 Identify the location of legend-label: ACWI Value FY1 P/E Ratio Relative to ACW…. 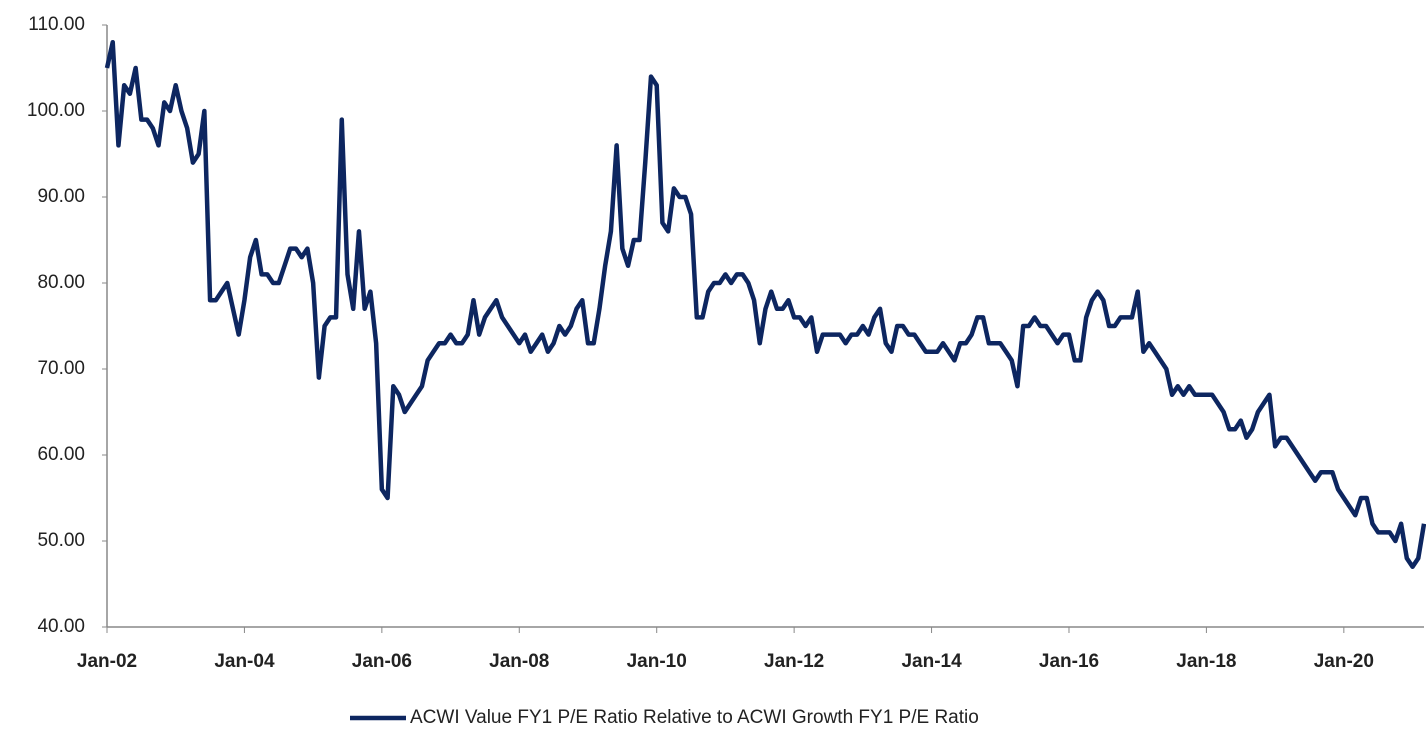
(694, 717).